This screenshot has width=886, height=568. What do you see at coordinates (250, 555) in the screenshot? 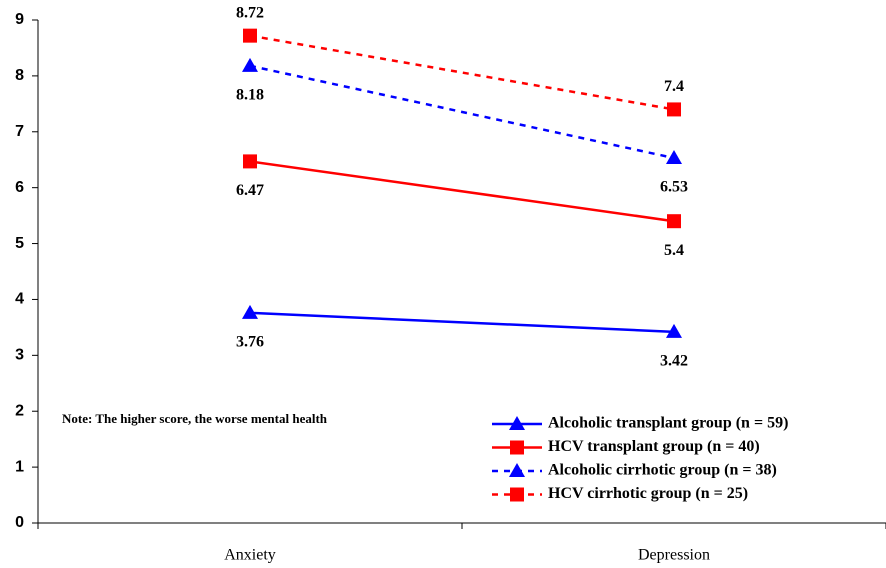
I see `x-tick-label: Anxiety` at bounding box center [250, 555].